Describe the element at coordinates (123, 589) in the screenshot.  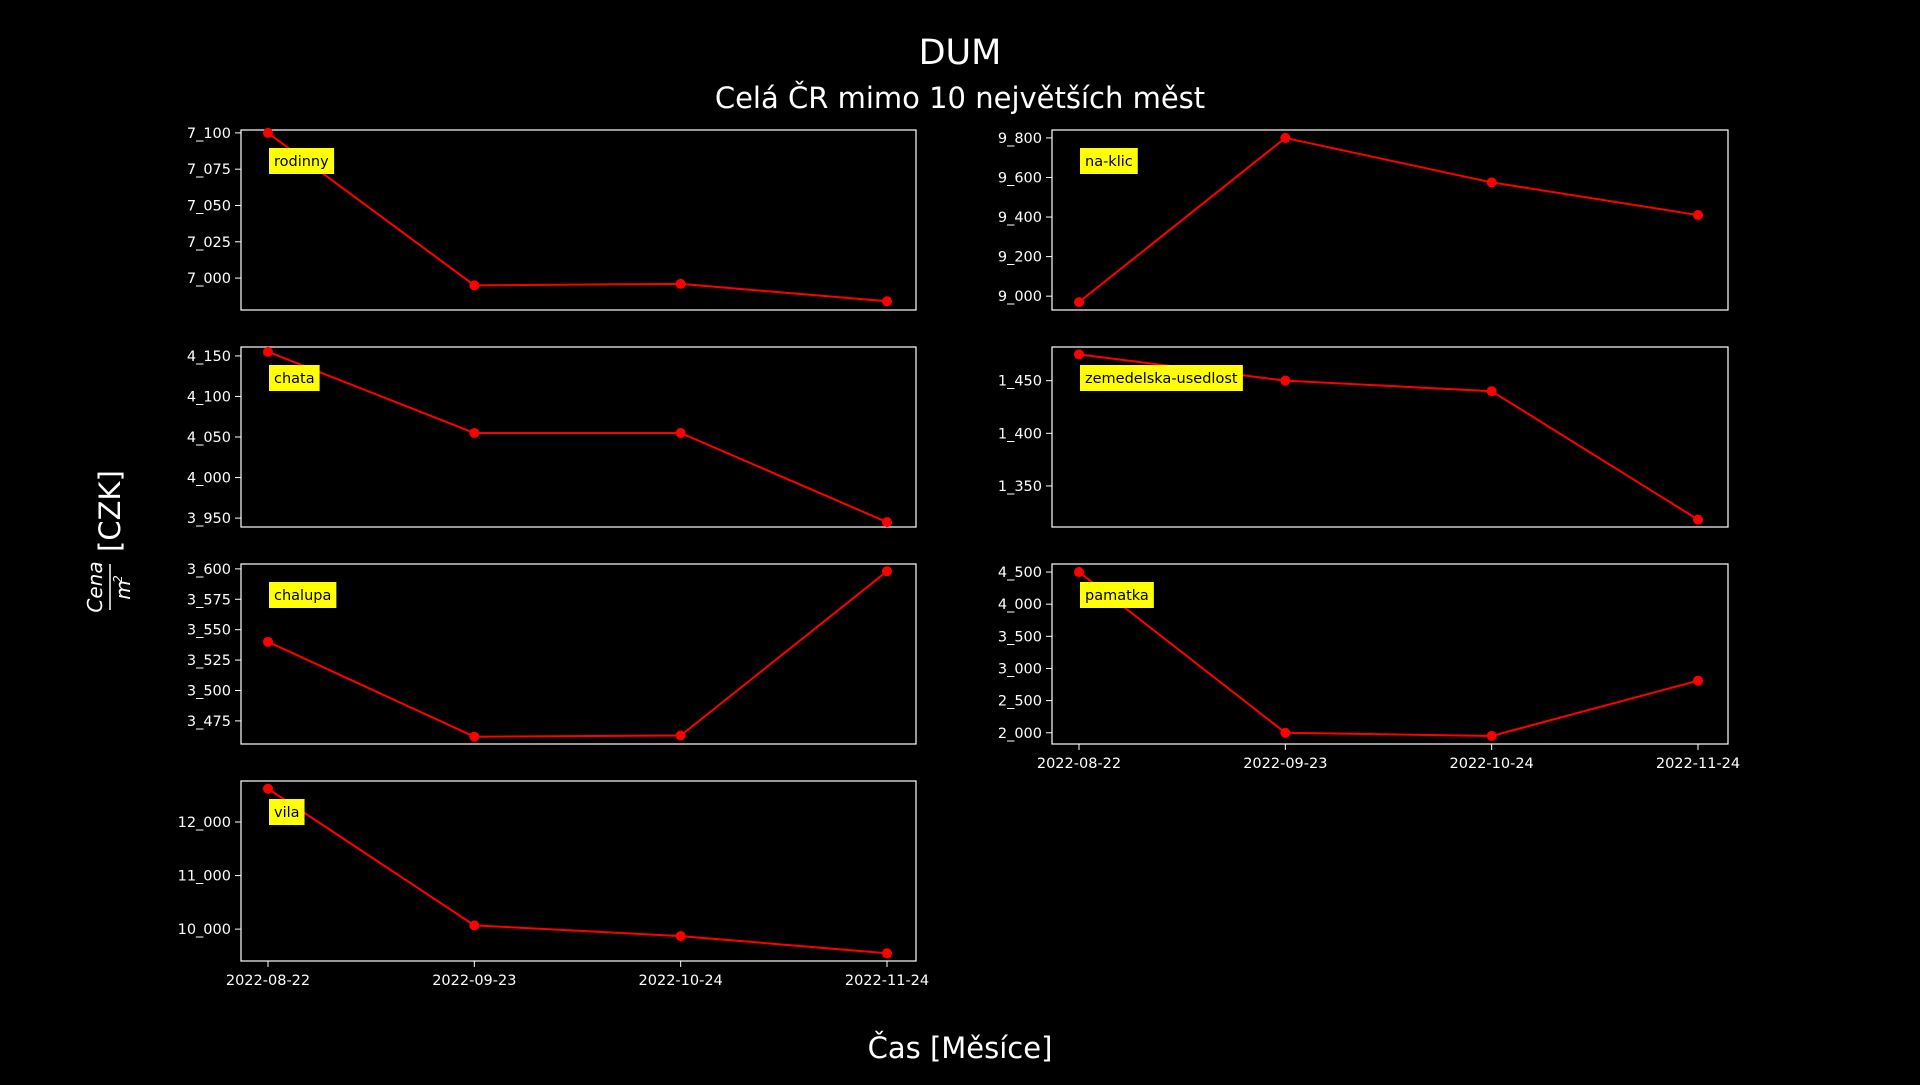
I see `y-axis-label-denominator: m` at that location.